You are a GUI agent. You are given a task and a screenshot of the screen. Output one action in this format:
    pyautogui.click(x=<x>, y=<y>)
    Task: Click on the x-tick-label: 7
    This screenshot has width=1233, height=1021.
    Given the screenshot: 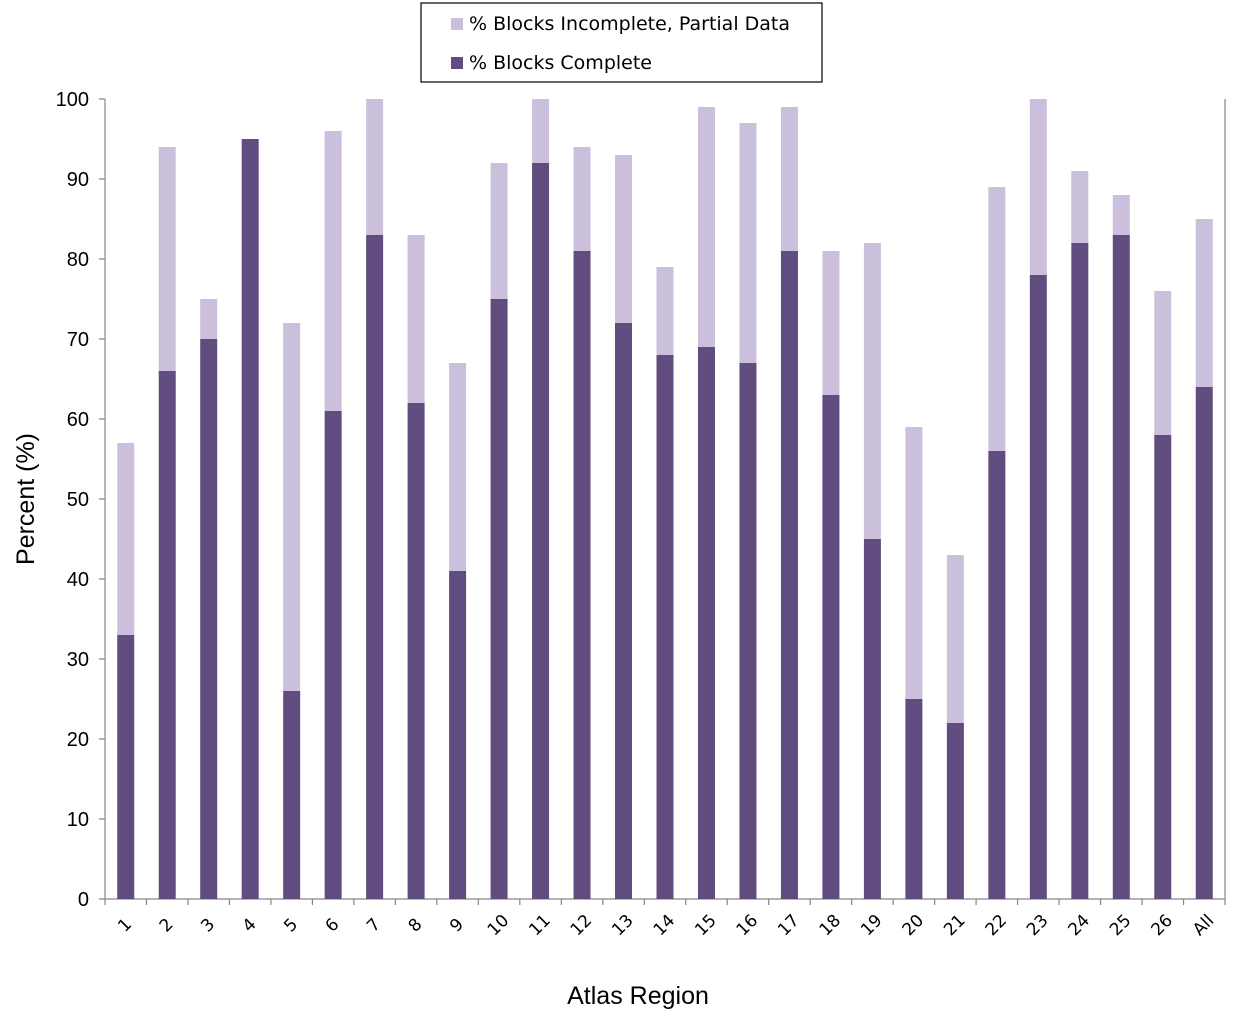 What is the action you would take?
    pyautogui.click(x=374, y=926)
    